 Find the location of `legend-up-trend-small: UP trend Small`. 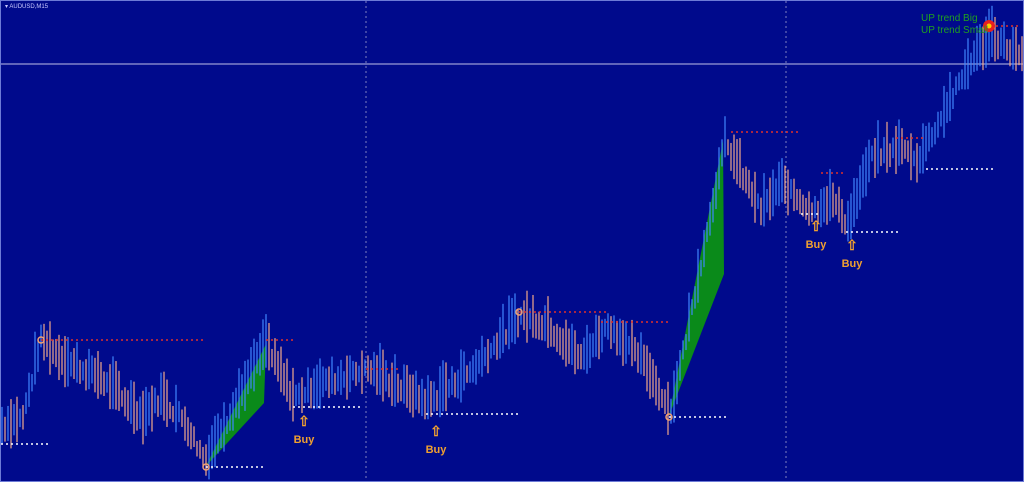

legend-up-trend-small: UP trend Small is located at coordinates (955, 30).